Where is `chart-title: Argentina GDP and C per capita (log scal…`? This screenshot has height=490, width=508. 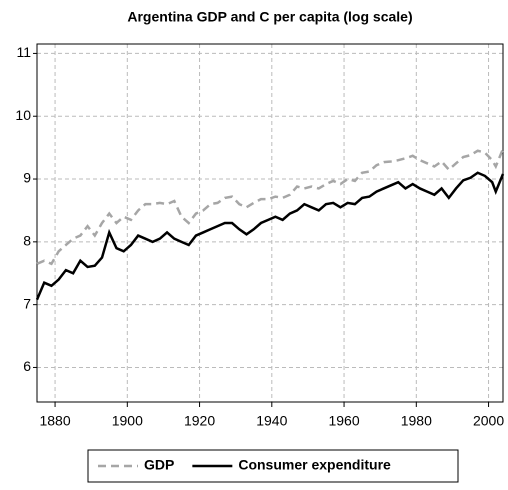 chart-title: Argentina GDP and C per capita (log scal… is located at coordinates (269, 17).